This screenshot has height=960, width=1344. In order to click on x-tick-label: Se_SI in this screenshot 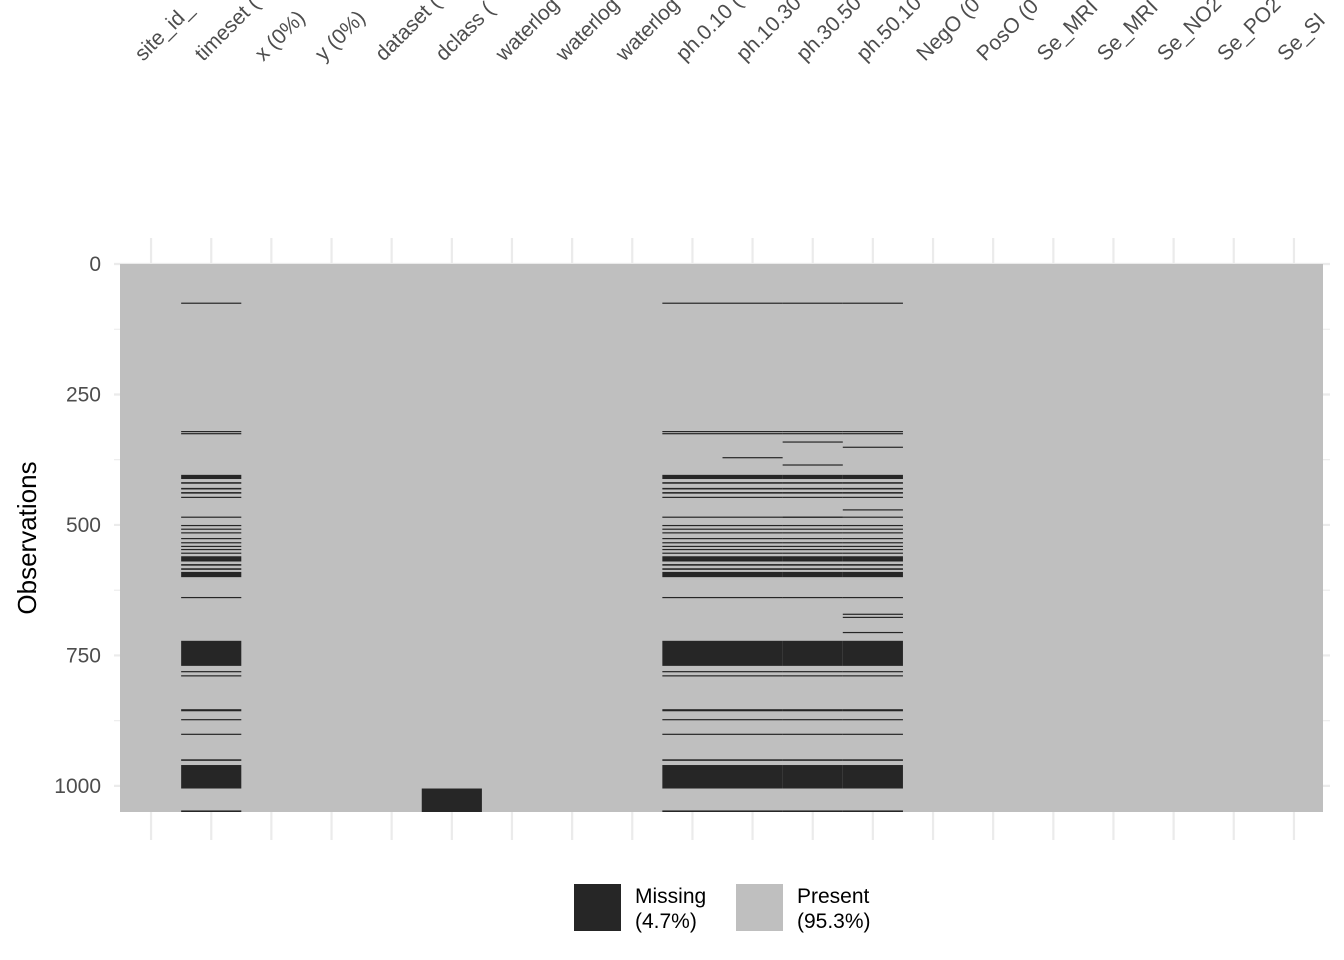, I will do `click(1301, 37)`.